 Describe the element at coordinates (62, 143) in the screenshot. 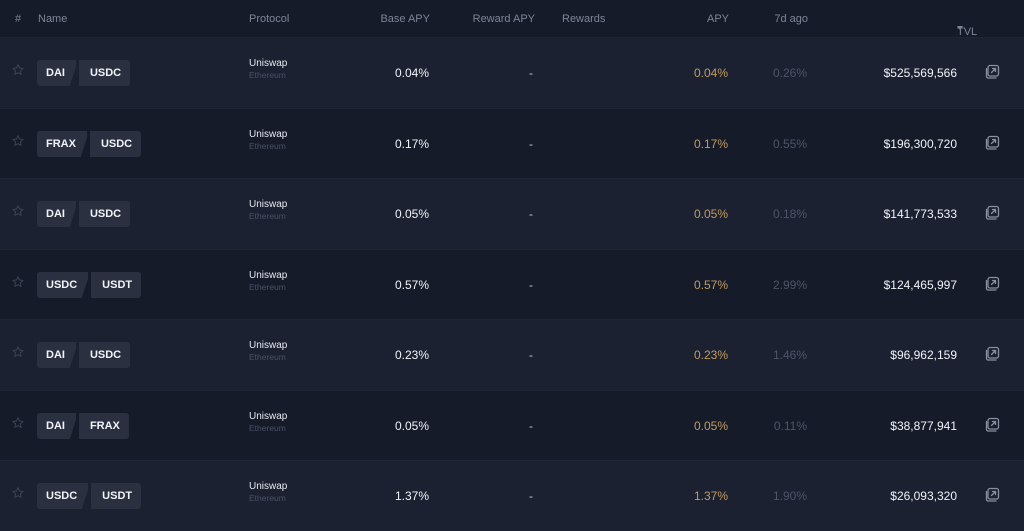

I see `token-1: FRAX` at that location.